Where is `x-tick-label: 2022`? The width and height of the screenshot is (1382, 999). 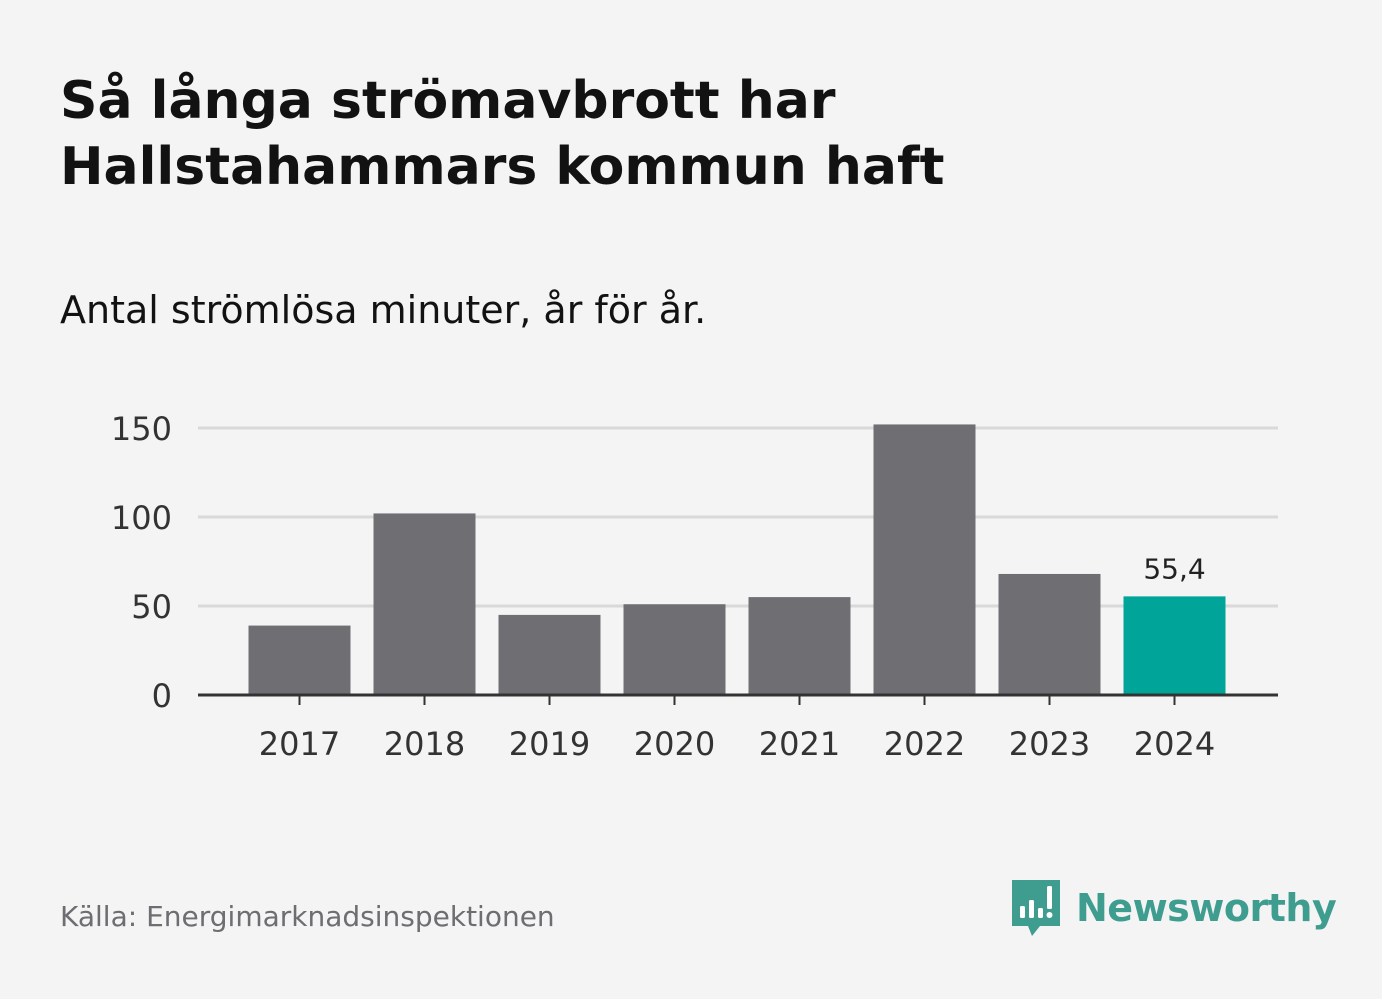
x-tick-label: 2022 is located at coordinates (924, 744).